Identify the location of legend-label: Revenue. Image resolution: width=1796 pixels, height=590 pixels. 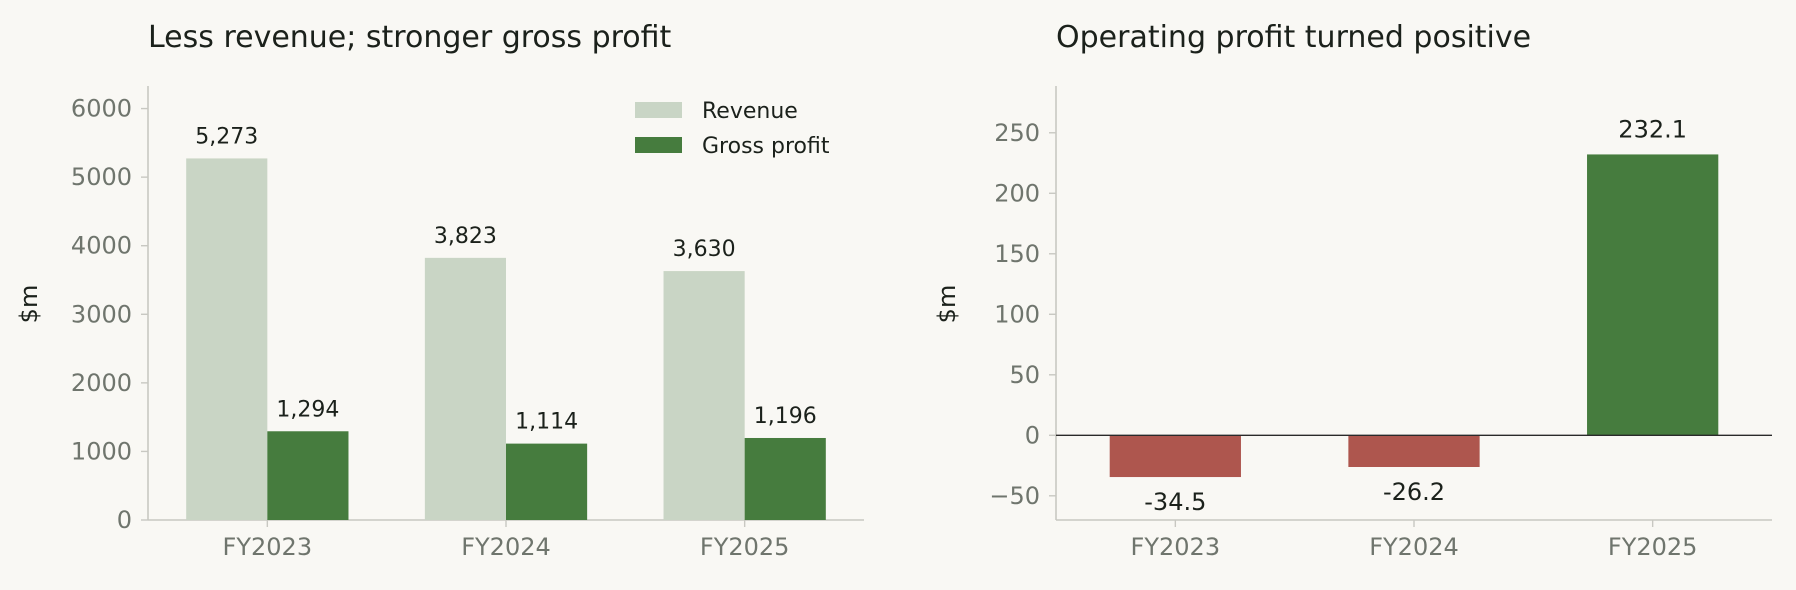
(750, 111).